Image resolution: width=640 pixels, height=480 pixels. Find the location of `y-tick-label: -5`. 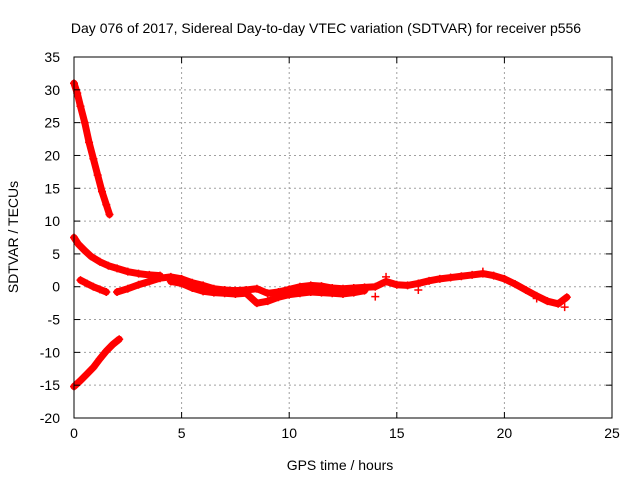

y-tick-label: -5 is located at coordinates (54, 320).